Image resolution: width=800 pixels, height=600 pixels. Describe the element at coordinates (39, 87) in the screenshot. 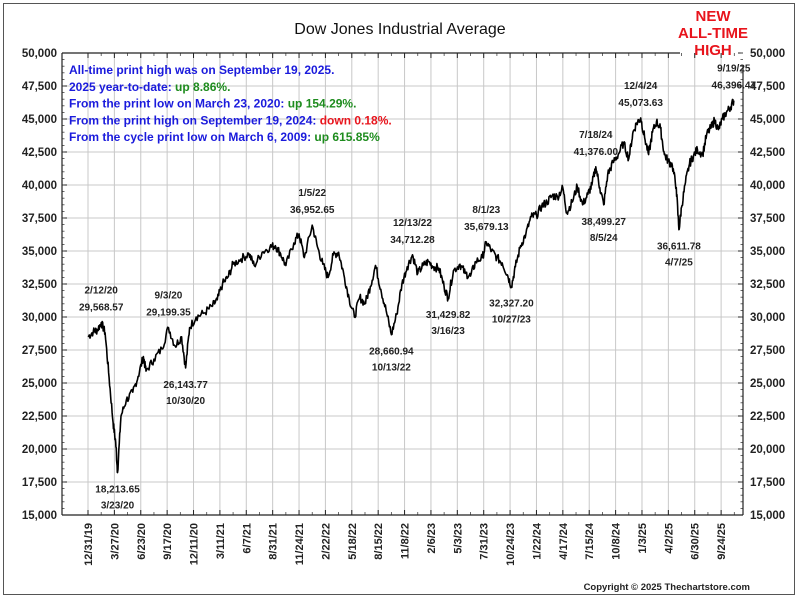

I see `y-tick-label-left: 47,500` at that location.